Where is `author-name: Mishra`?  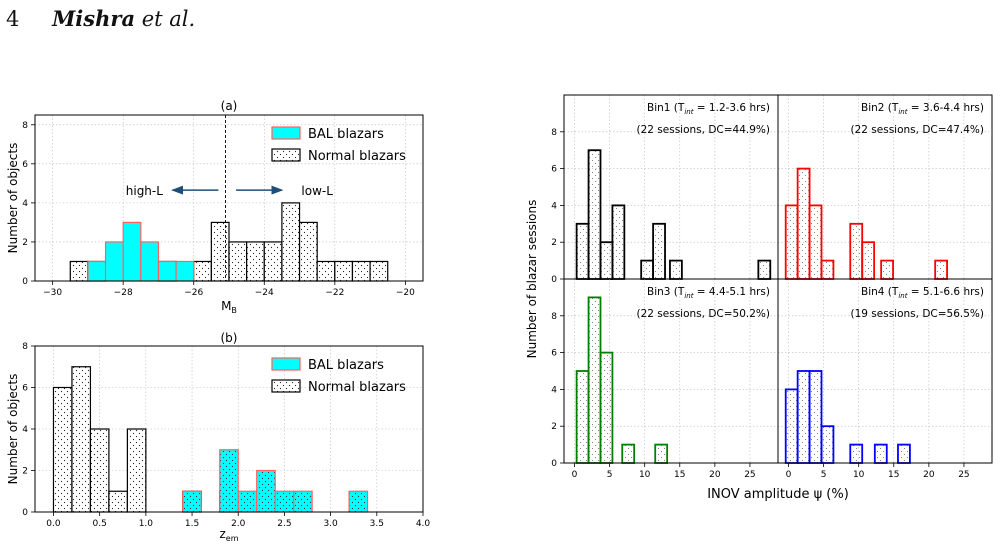 author-name: Mishra is located at coordinates (94, 18).